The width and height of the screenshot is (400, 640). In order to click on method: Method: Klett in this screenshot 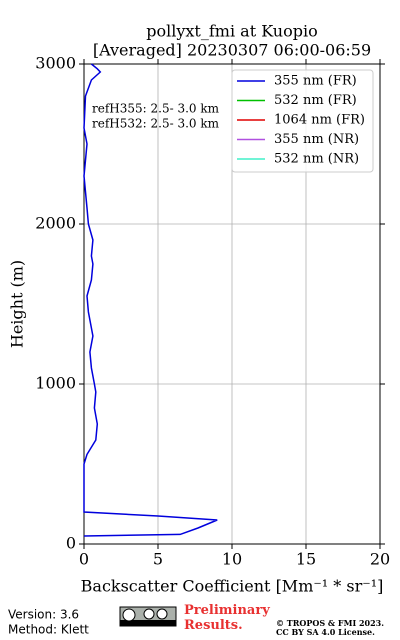, I will do `click(48, 630)`.